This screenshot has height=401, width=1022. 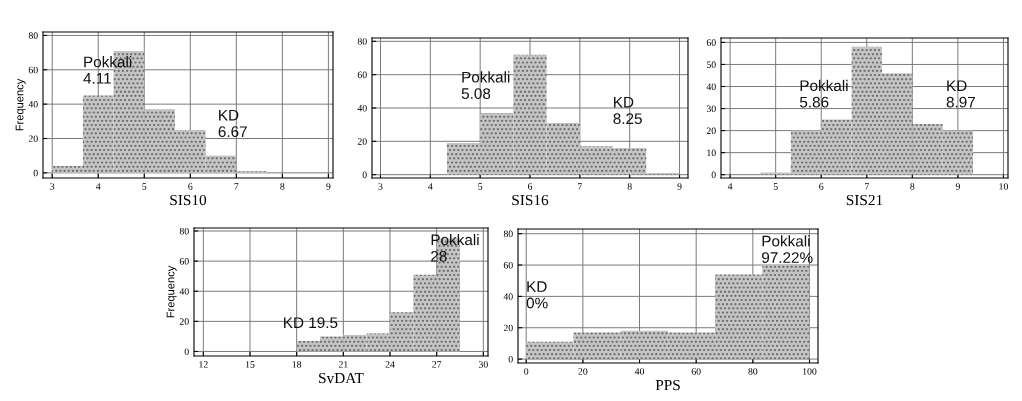 What do you see at coordinates (297, 364) in the screenshot?
I see `x-tick-label: 18` at bounding box center [297, 364].